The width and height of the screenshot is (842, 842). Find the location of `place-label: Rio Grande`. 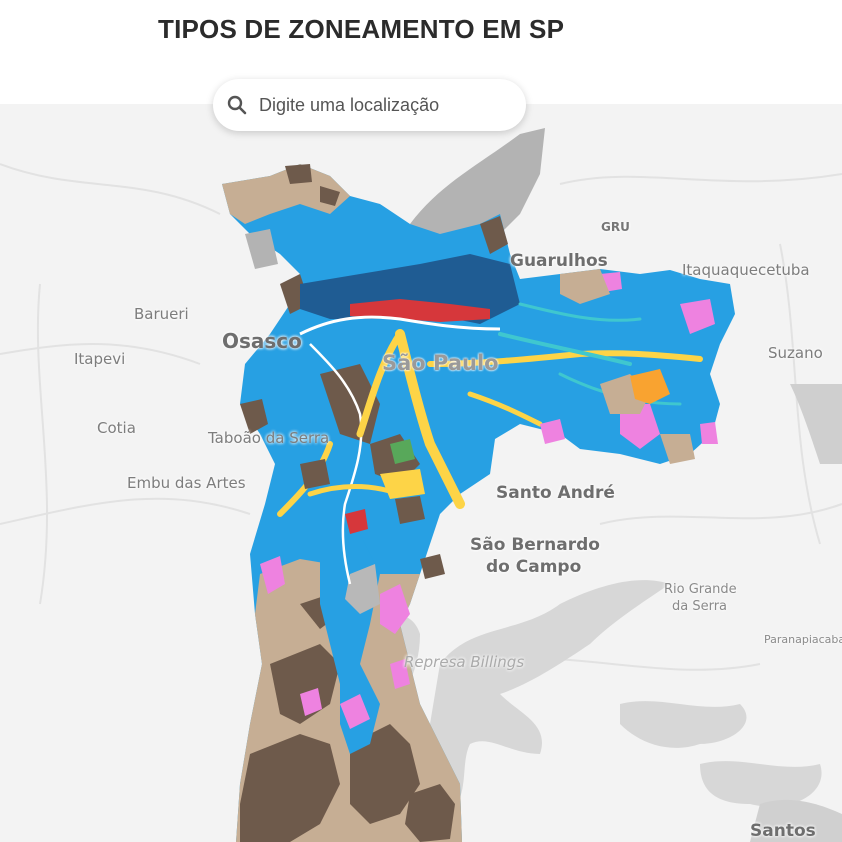

place-label: Rio Grande is located at coordinates (700, 589).